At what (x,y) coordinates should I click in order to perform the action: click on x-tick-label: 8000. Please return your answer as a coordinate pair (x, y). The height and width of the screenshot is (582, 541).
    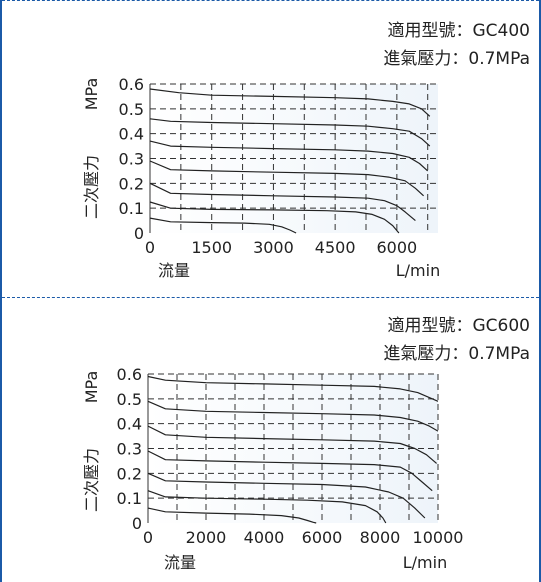
    Looking at the image, I should click on (380, 537).